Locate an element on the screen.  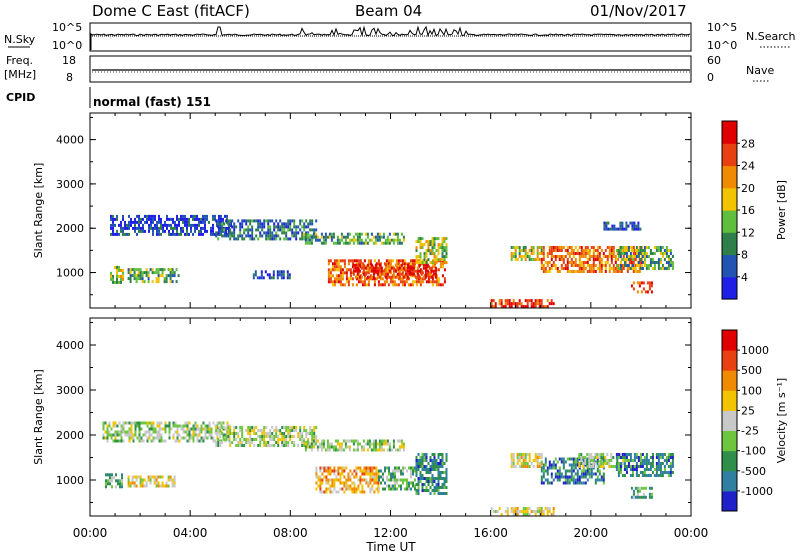
colorbar-segment is located at coordinates (729, 288).